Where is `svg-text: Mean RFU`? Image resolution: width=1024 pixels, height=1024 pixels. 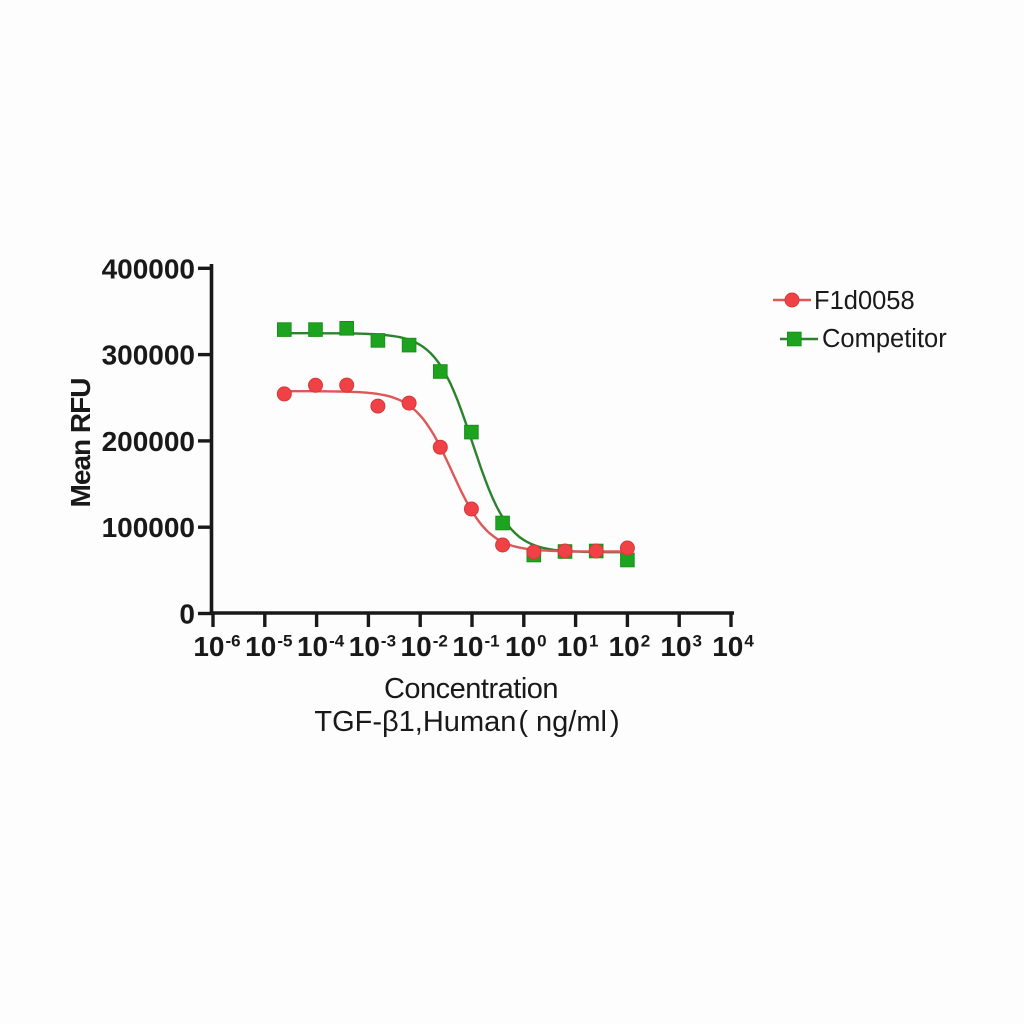 svg-text: Mean RFU is located at coordinates (80, 443).